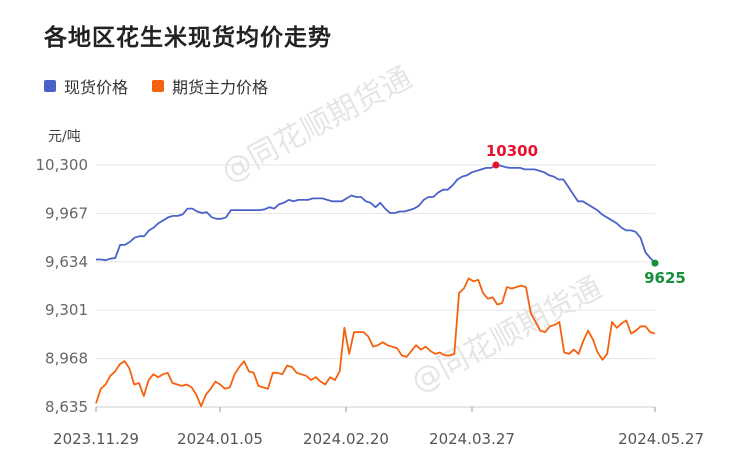 The height and width of the screenshot is (467, 737). What do you see at coordinates (188, 38) in the screenshot?
I see `chart-title: 各地区花生米现货均价走势` at bounding box center [188, 38].